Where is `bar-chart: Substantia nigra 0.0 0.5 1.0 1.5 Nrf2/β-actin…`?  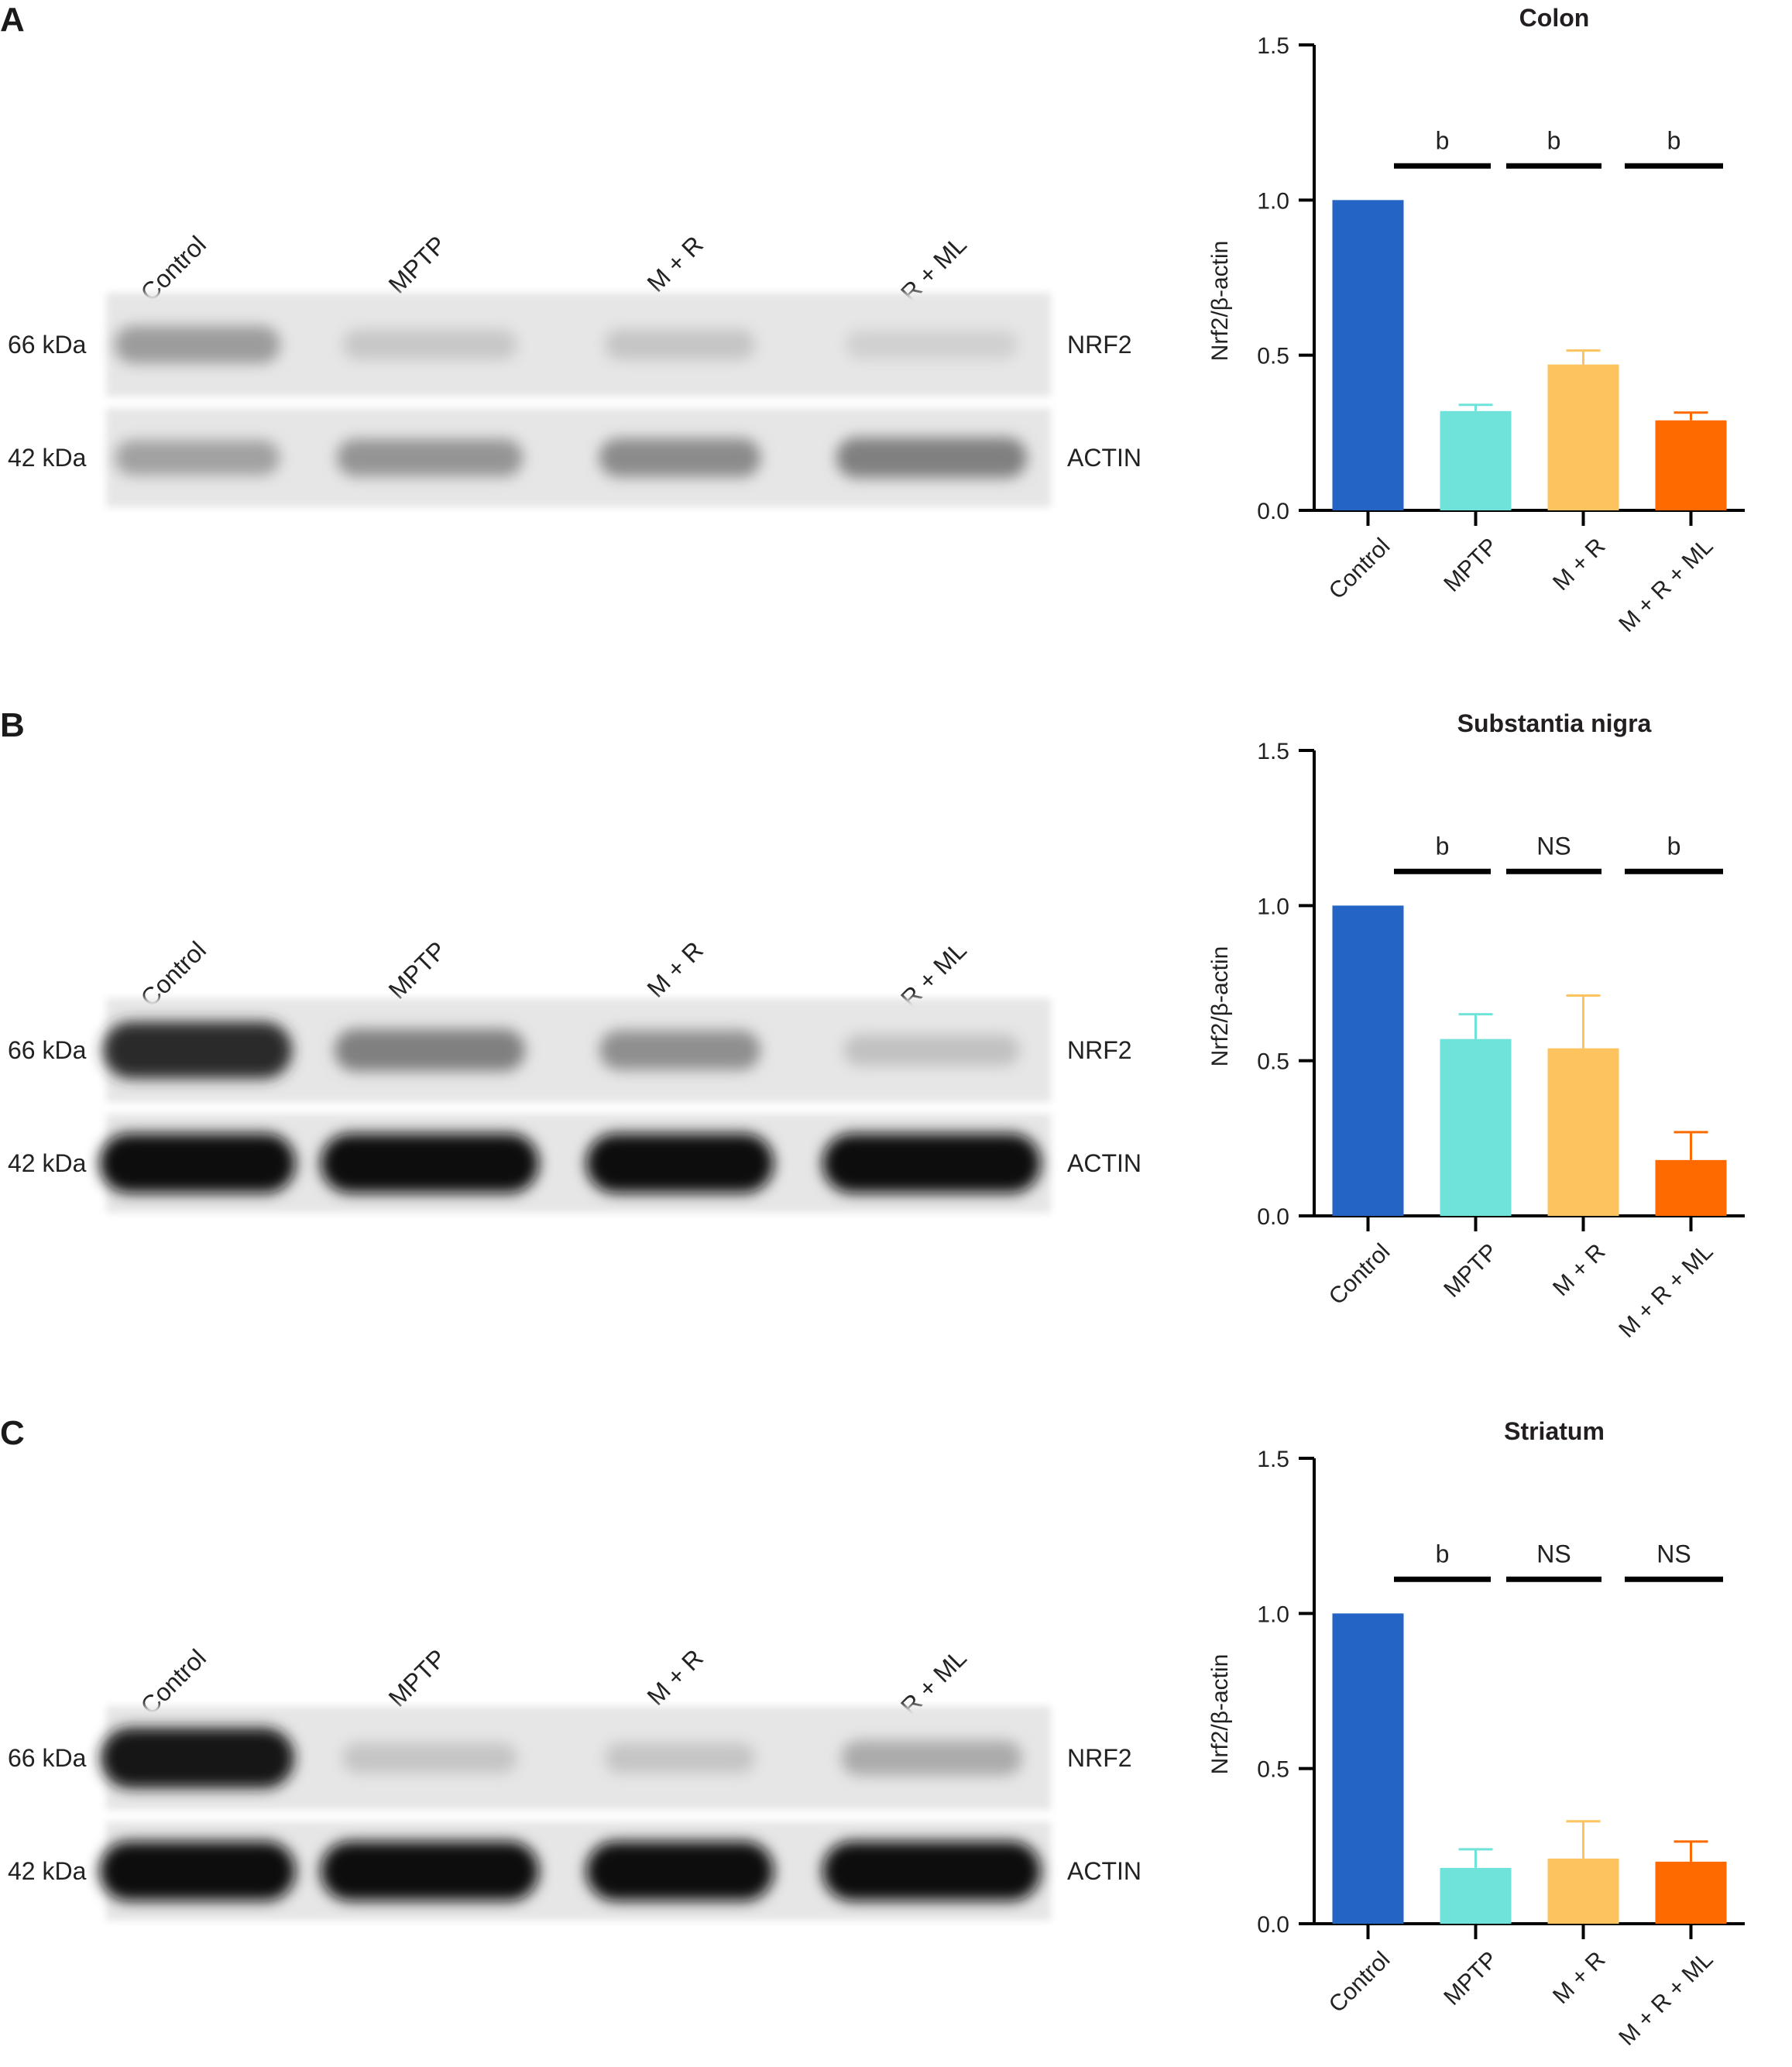
bar-chart: Substantia nigra 0.0 0.5 1.0 1.5 Nrf2/β-actin… is located at coordinates (1476, 1026).